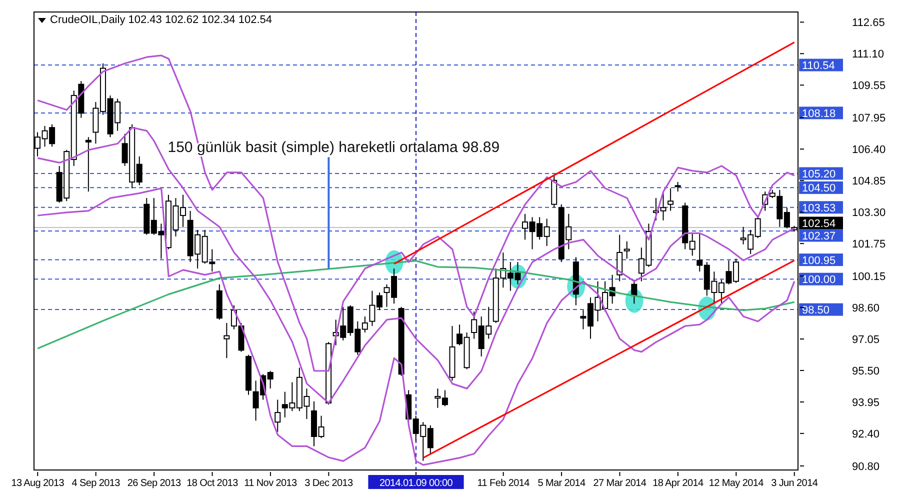 The image size is (900, 500). What do you see at coordinates (620, 483) in the screenshot?
I see `x-tick-label: 27 Mar 2014` at bounding box center [620, 483].